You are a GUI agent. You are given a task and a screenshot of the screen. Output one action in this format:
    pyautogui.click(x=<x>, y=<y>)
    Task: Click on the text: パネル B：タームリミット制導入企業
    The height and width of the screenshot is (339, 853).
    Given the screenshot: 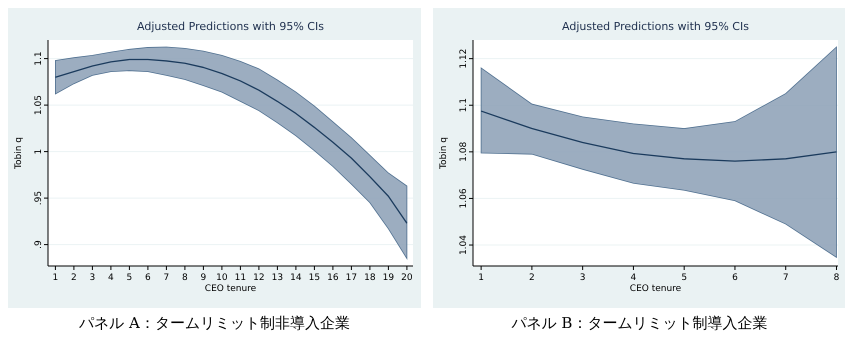 What is the action you would take?
    pyautogui.click(x=639, y=323)
    